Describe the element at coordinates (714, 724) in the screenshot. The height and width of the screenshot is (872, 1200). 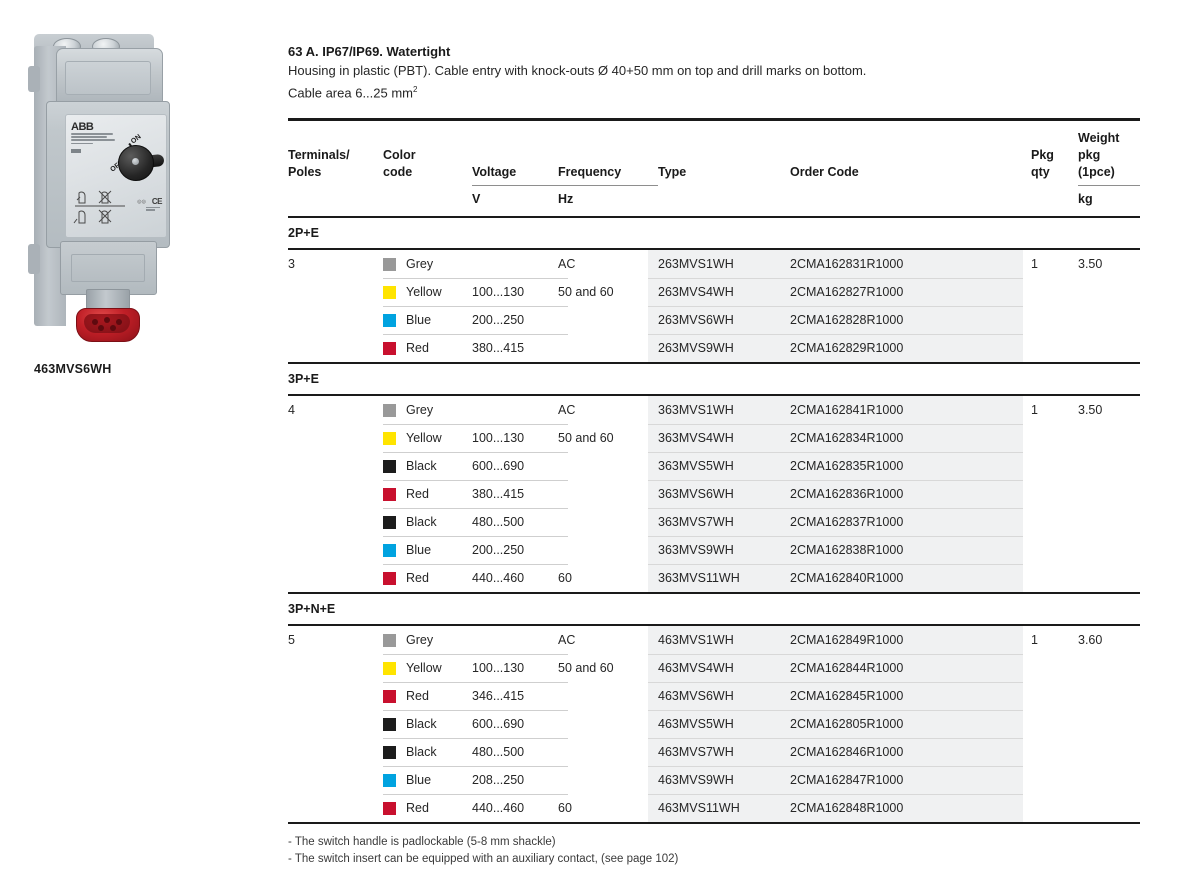
I see `table-row: Black 600...690 463MVS5WH 2CMA162805R1000` at that location.